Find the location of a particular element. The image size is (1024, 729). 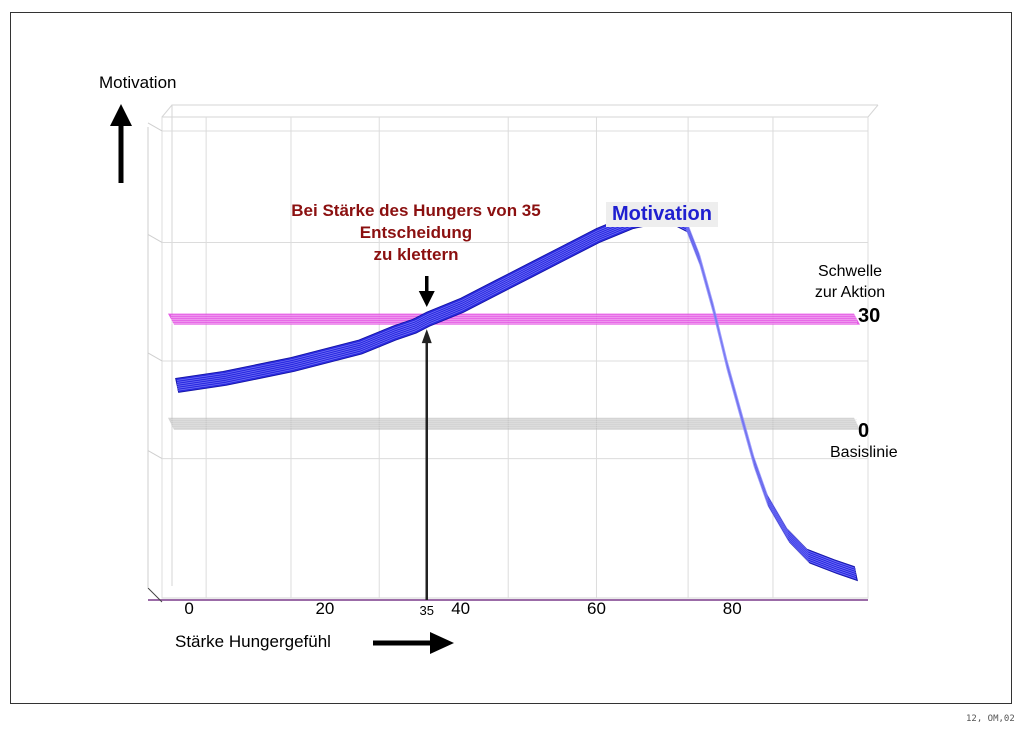

x-tick-label: 80 is located at coordinates (732, 608).